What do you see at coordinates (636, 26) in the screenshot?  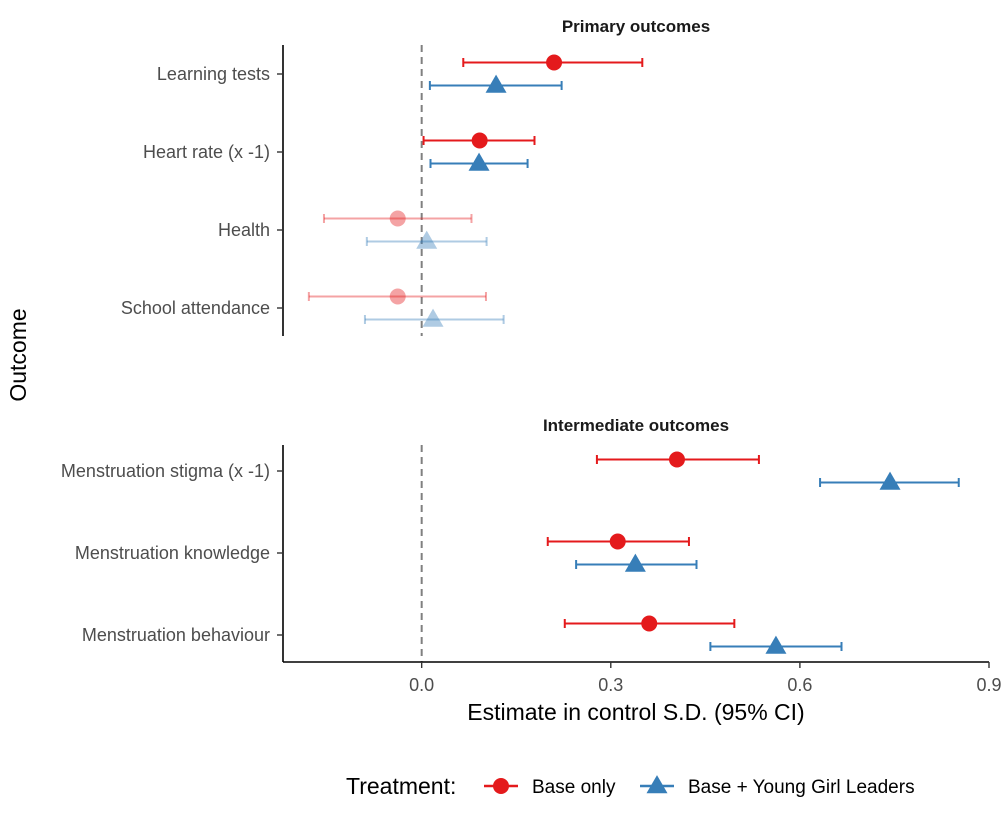 I see `panel-title-primary-outcomes: Primary outcomes` at bounding box center [636, 26].